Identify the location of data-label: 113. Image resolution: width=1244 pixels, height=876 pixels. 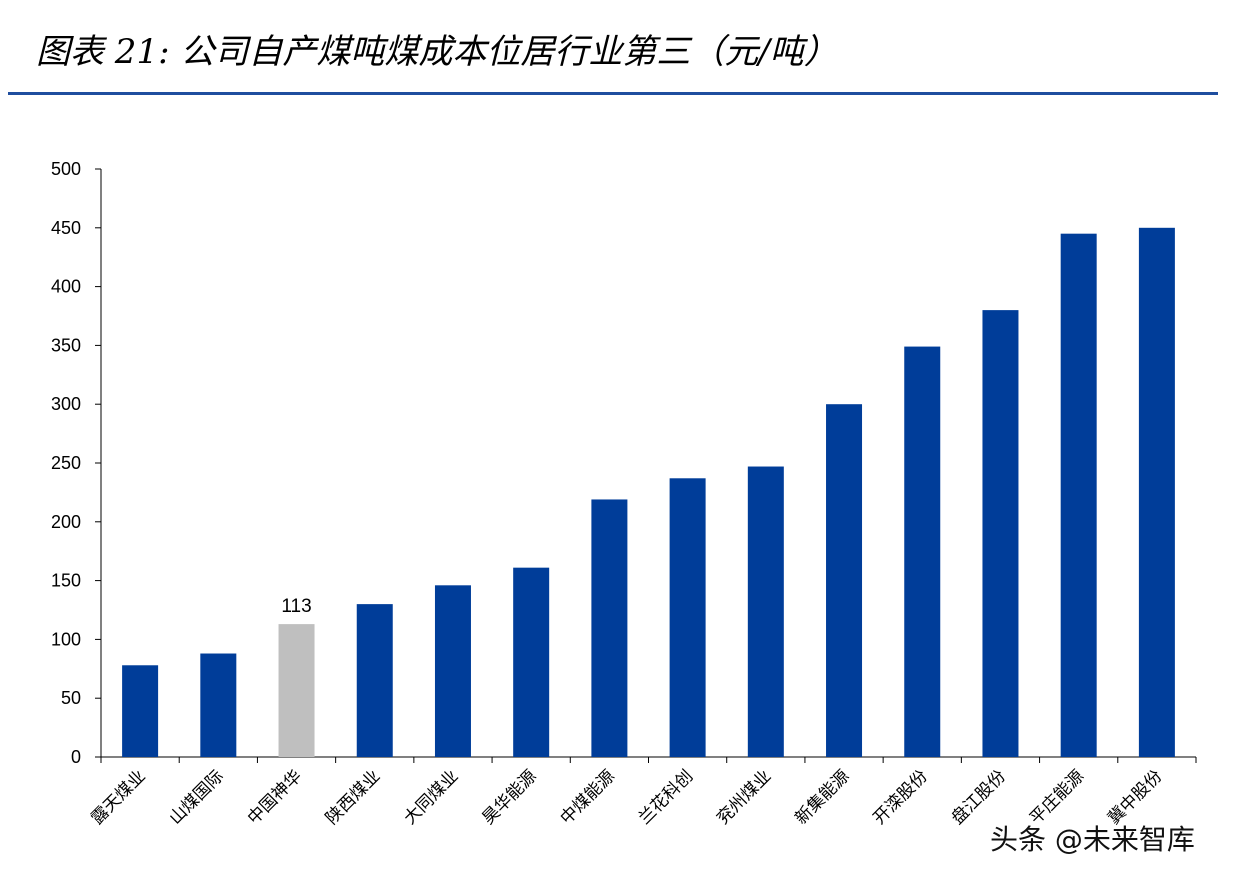
(296, 606).